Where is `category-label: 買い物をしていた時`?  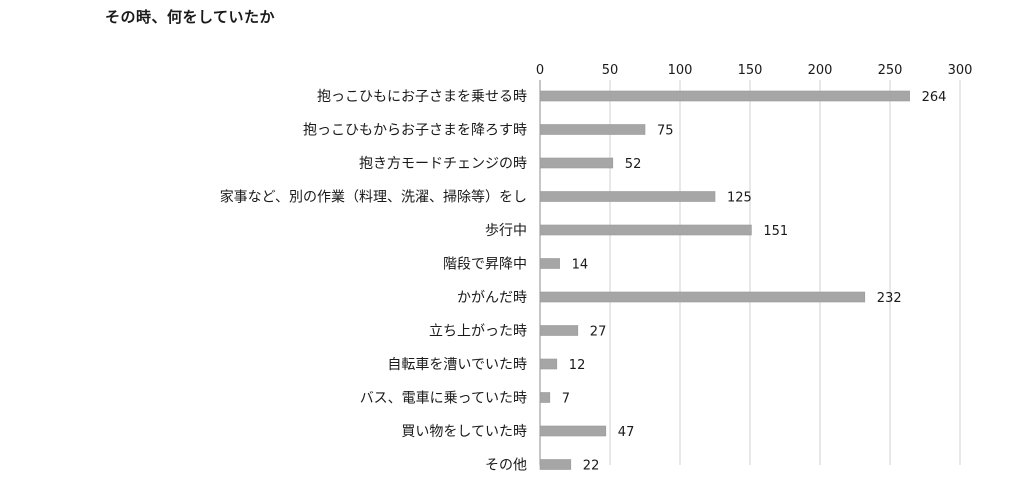
category-label: 買い物をしていた時 is located at coordinates (464, 432).